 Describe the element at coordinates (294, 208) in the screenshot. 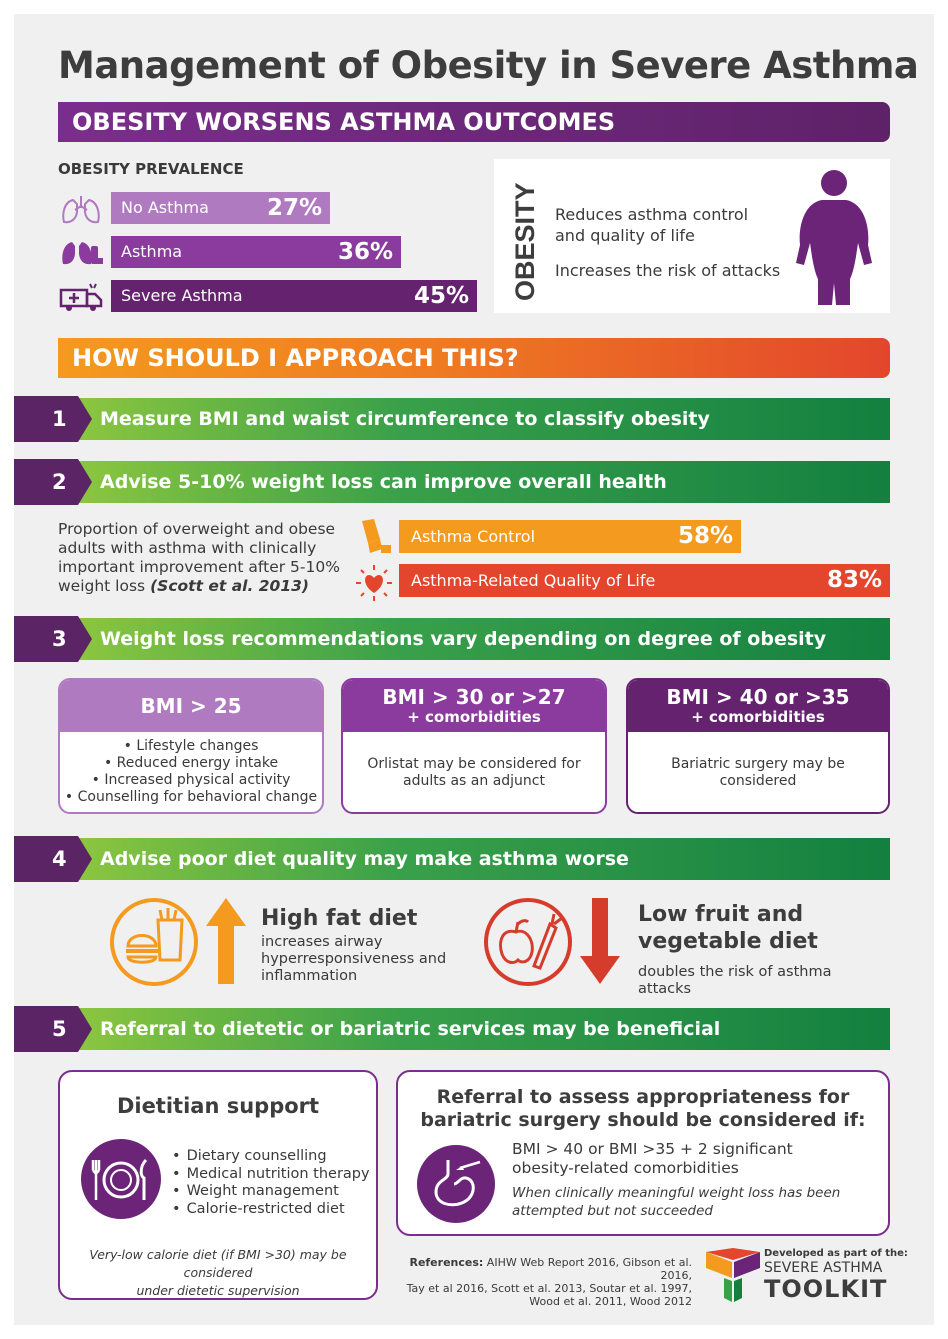

I see `prevalence-value: 27%` at that location.